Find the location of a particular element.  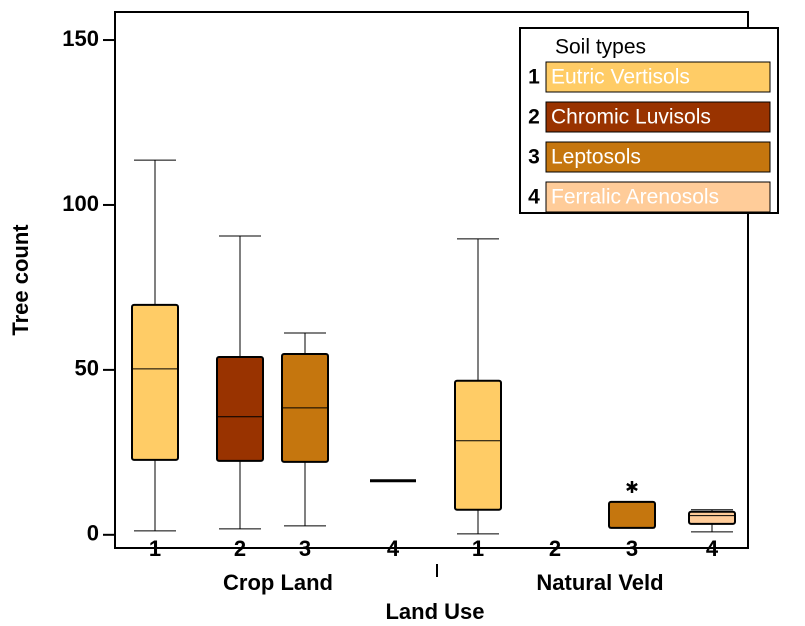

legend-title: Soil types is located at coordinates (600, 47).